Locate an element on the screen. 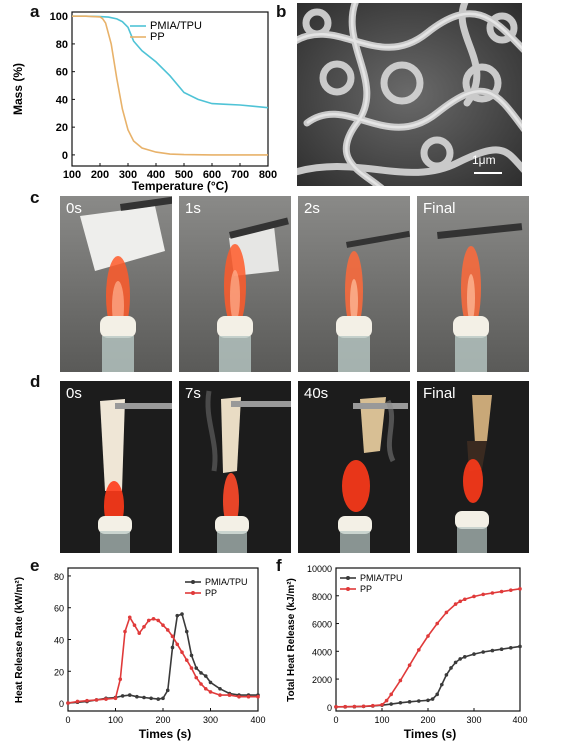 This screenshot has height=743, width=580. plot-frame is located at coordinates (163, 639).